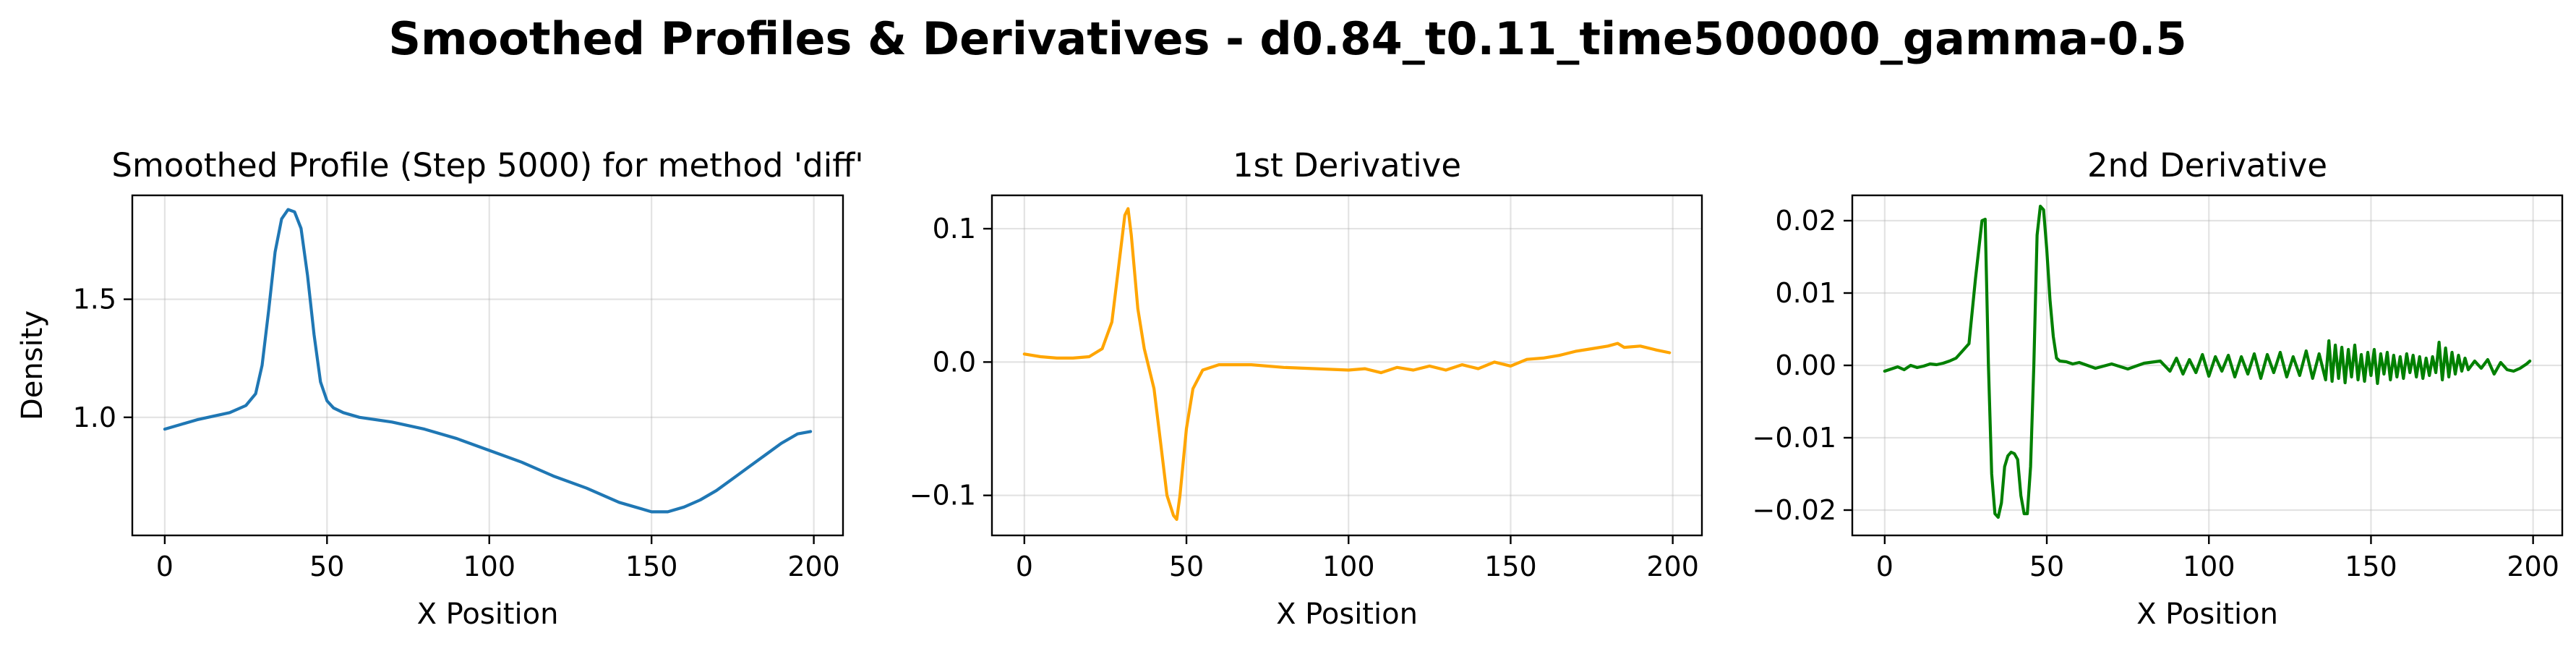 The width and height of the screenshot is (2576, 649). I want to click on y-tick-label: 0.01, so click(1806, 293).